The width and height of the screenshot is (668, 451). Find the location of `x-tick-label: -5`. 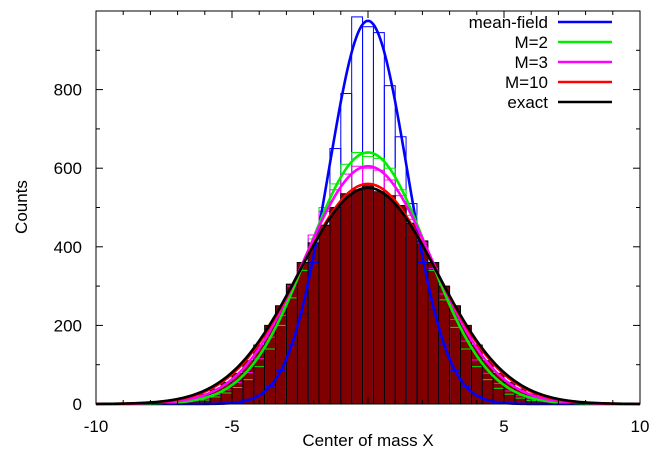

x-tick-label: -5 is located at coordinates (231, 426).